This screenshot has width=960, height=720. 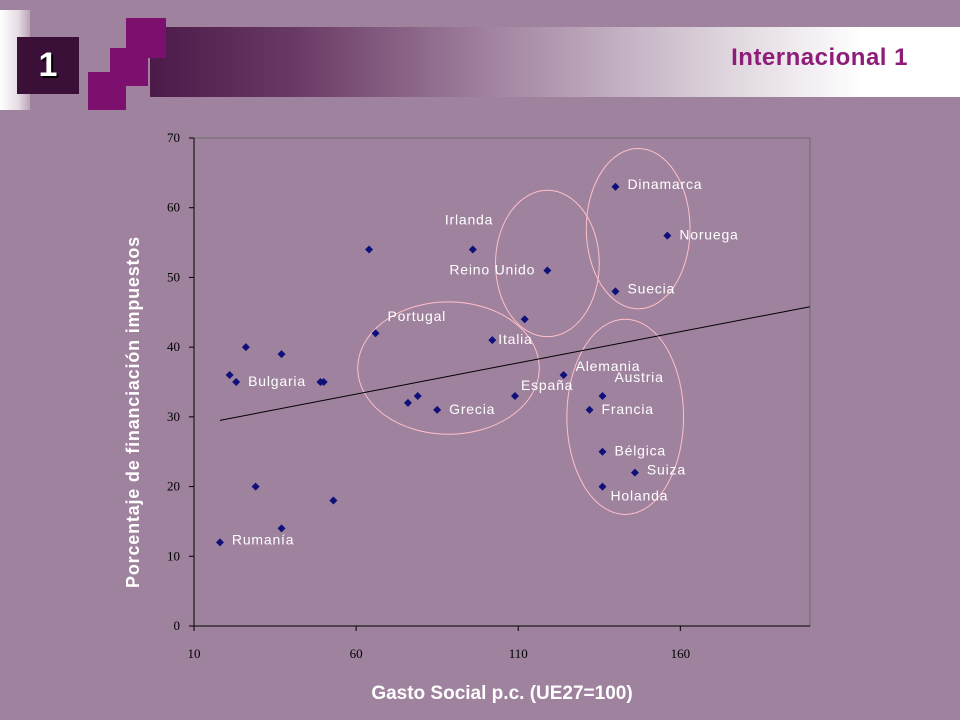 I want to click on y-tick-label: 0, so click(x=177, y=625).